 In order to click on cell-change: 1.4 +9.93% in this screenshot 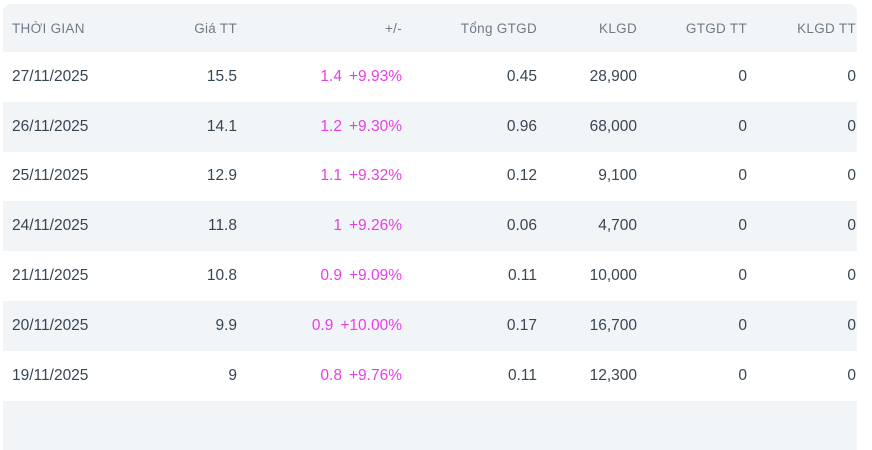, I will do `click(323, 77)`.